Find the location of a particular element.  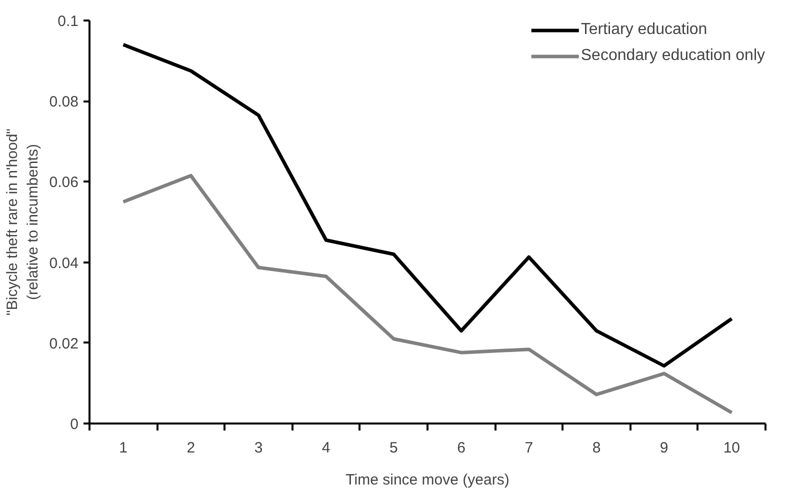

x-tick-label: 7 is located at coordinates (529, 448).